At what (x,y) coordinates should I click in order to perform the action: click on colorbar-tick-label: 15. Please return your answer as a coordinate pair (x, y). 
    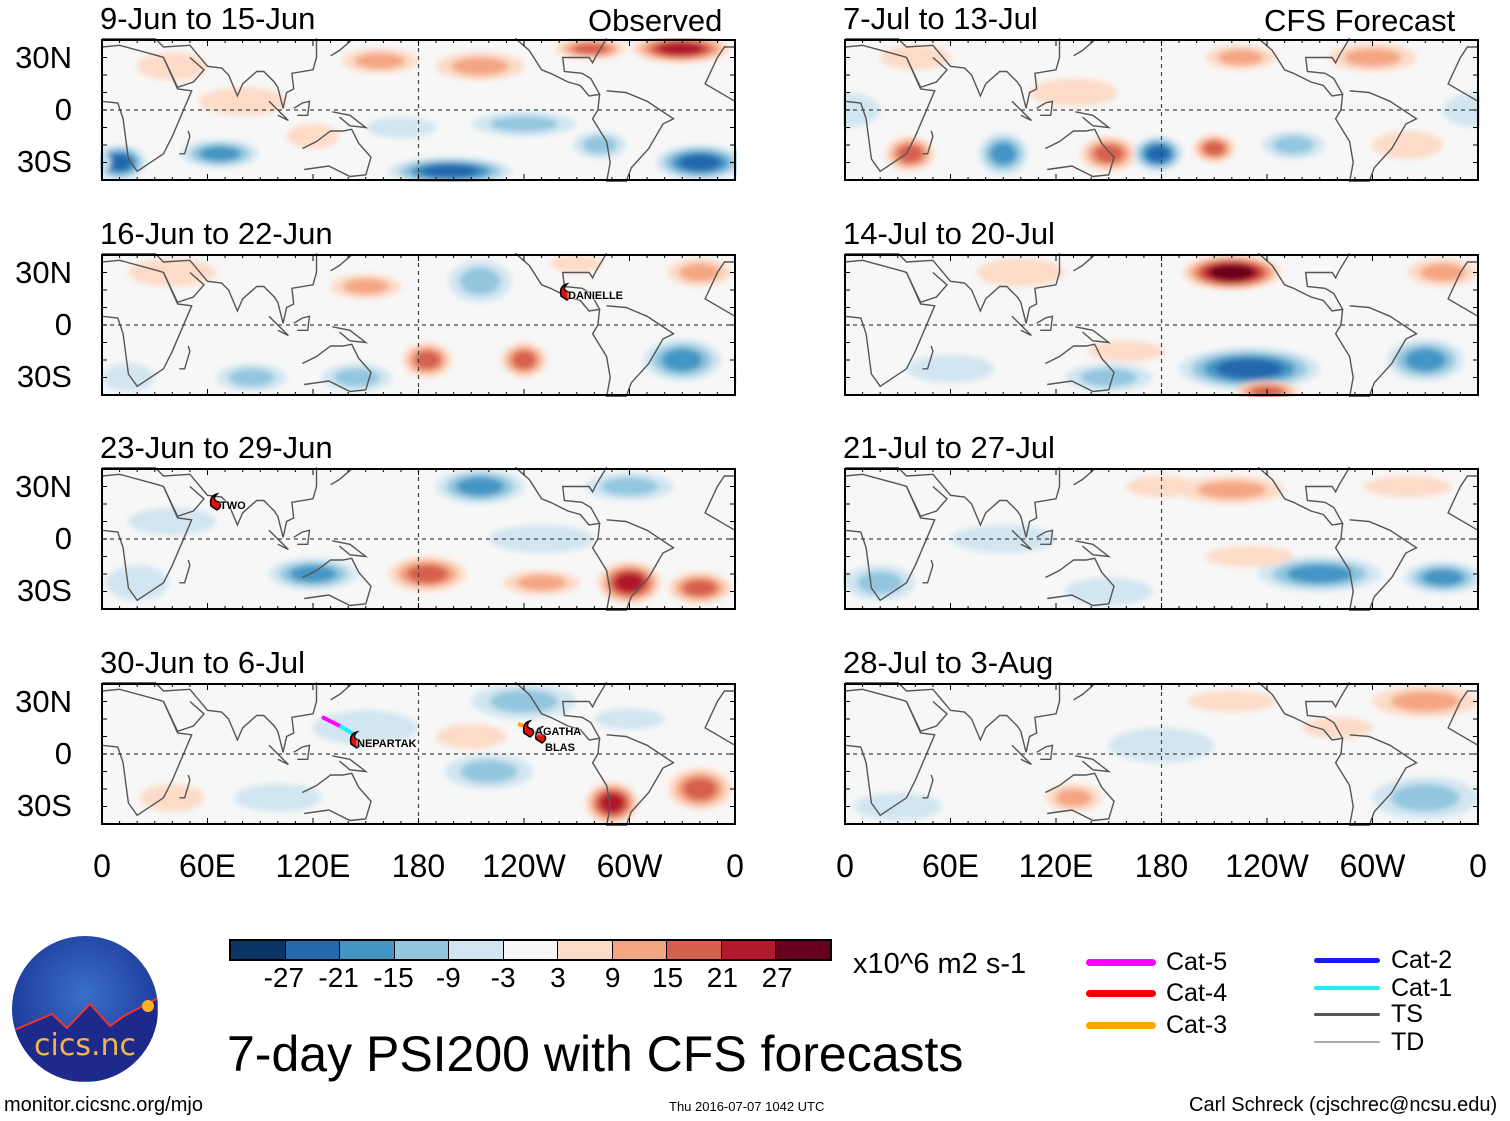
    Looking at the image, I should click on (667, 977).